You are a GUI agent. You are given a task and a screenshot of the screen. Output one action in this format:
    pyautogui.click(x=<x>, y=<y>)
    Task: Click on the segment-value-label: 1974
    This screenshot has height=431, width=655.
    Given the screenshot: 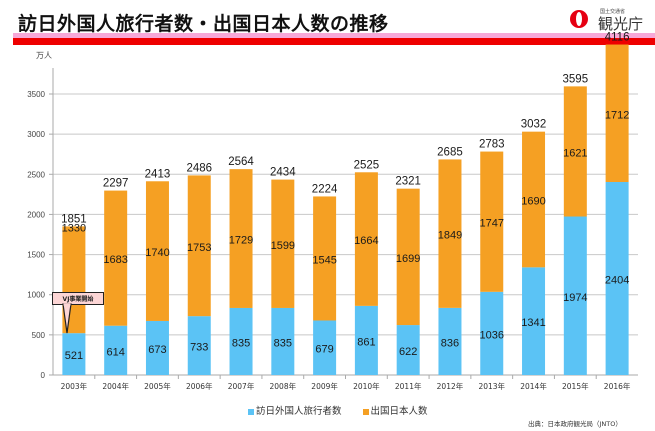 What is the action you would take?
    pyautogui.click(x=575, y=298)
    